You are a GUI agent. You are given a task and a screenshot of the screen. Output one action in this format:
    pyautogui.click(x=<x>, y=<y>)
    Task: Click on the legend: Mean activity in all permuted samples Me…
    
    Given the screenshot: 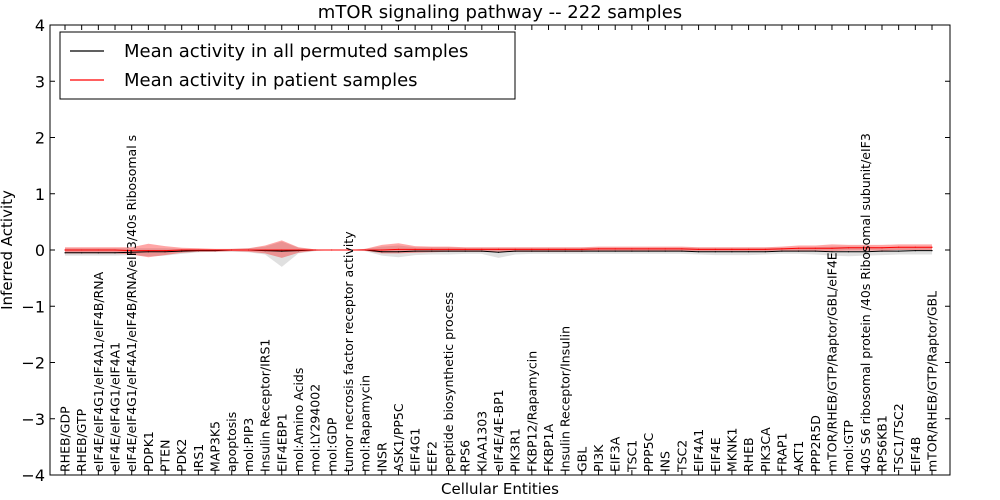 What is the action you would take?
    pyautogui.click(x=287, y=65)
    